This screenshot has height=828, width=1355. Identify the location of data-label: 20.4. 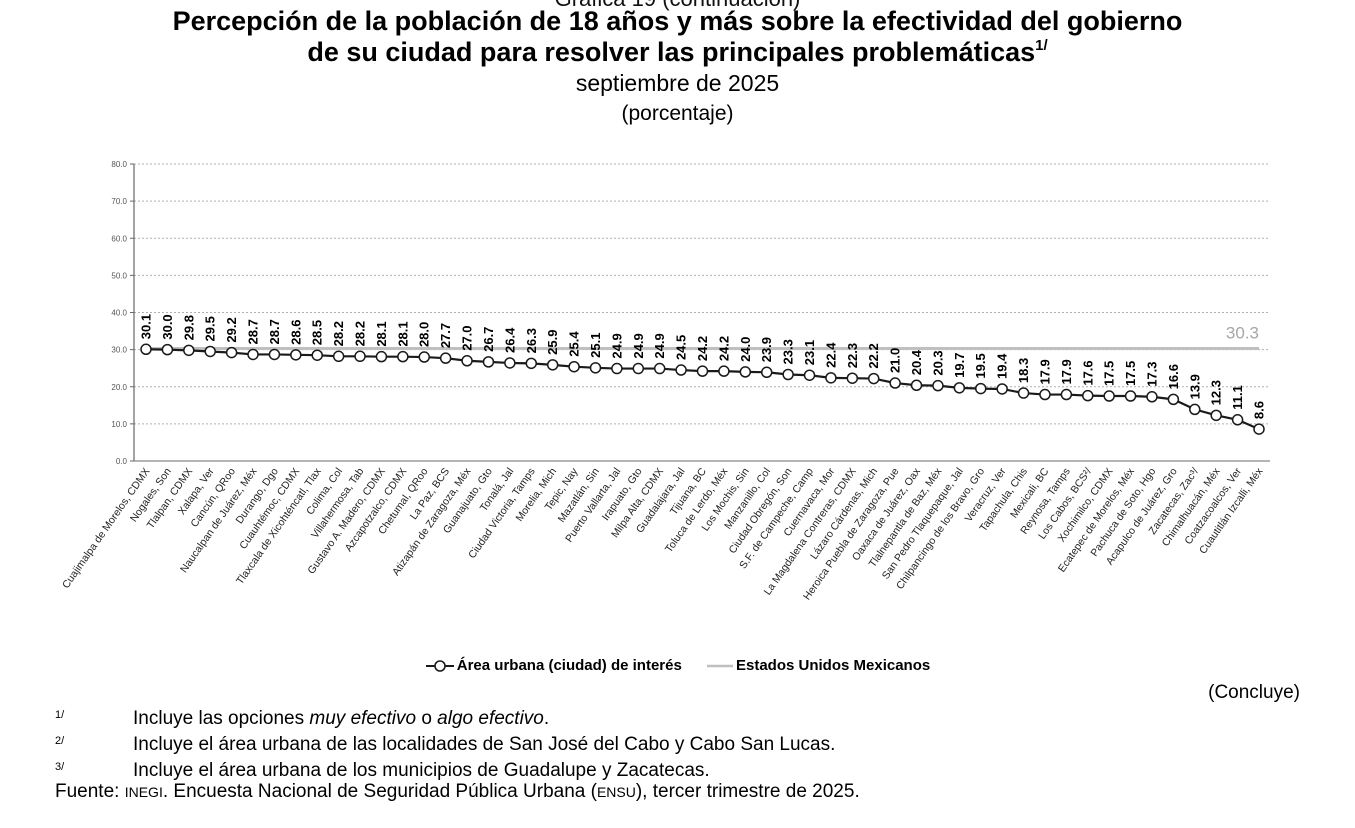
(916, 362).